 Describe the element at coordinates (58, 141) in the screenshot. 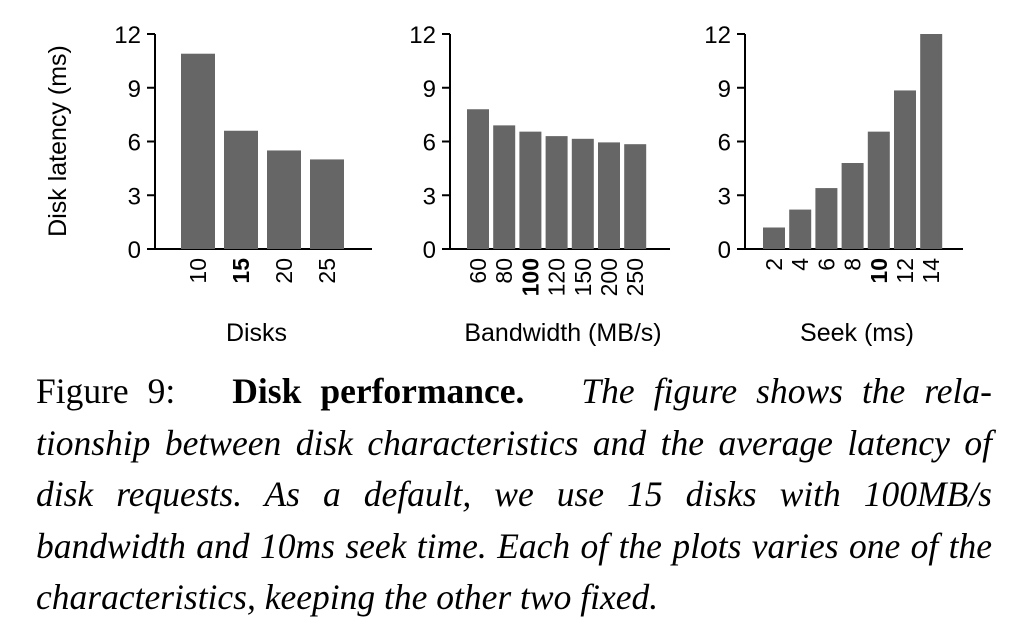

I see `y-axis-label: Disk latency (ms)` at that location.